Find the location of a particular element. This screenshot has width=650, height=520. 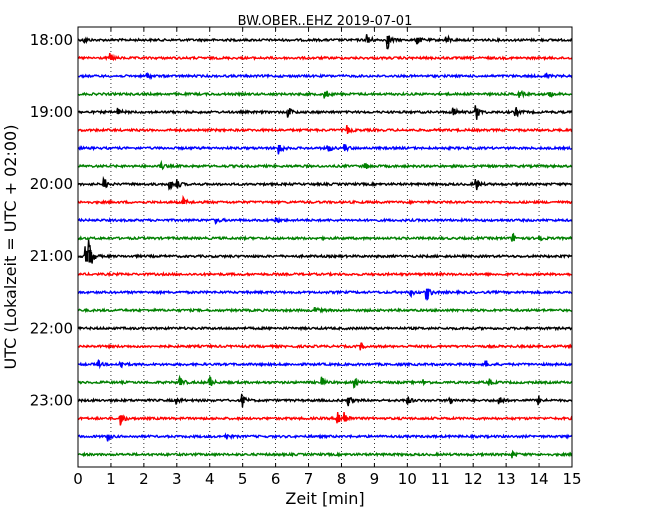

x-tick-label: 14 is located at coordinates (539, 479).